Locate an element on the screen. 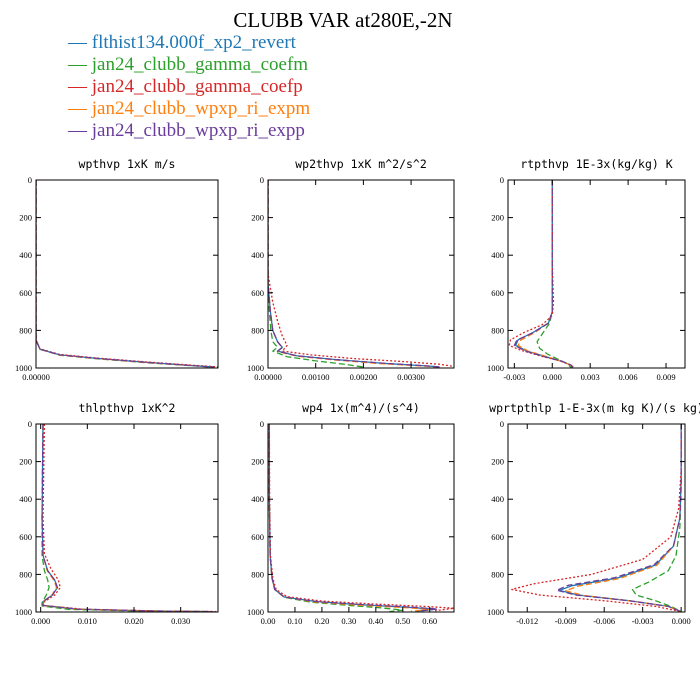 This screenshot has width=700, height=700. x-tick-label: 0.030 is located at coordinates (180, 621).